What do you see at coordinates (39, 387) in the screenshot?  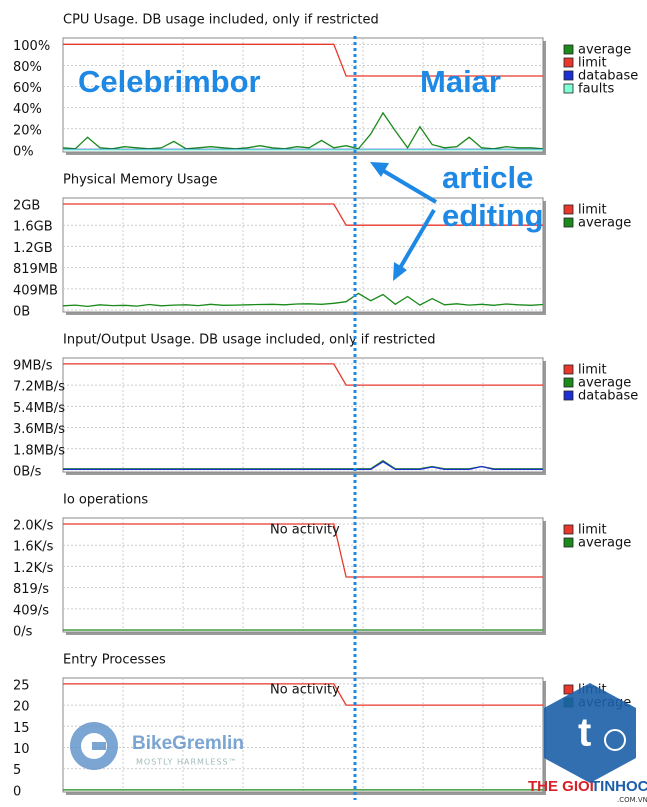 I see `y-tick-label: 7.2MB/s` at bounding box center [39, 387].